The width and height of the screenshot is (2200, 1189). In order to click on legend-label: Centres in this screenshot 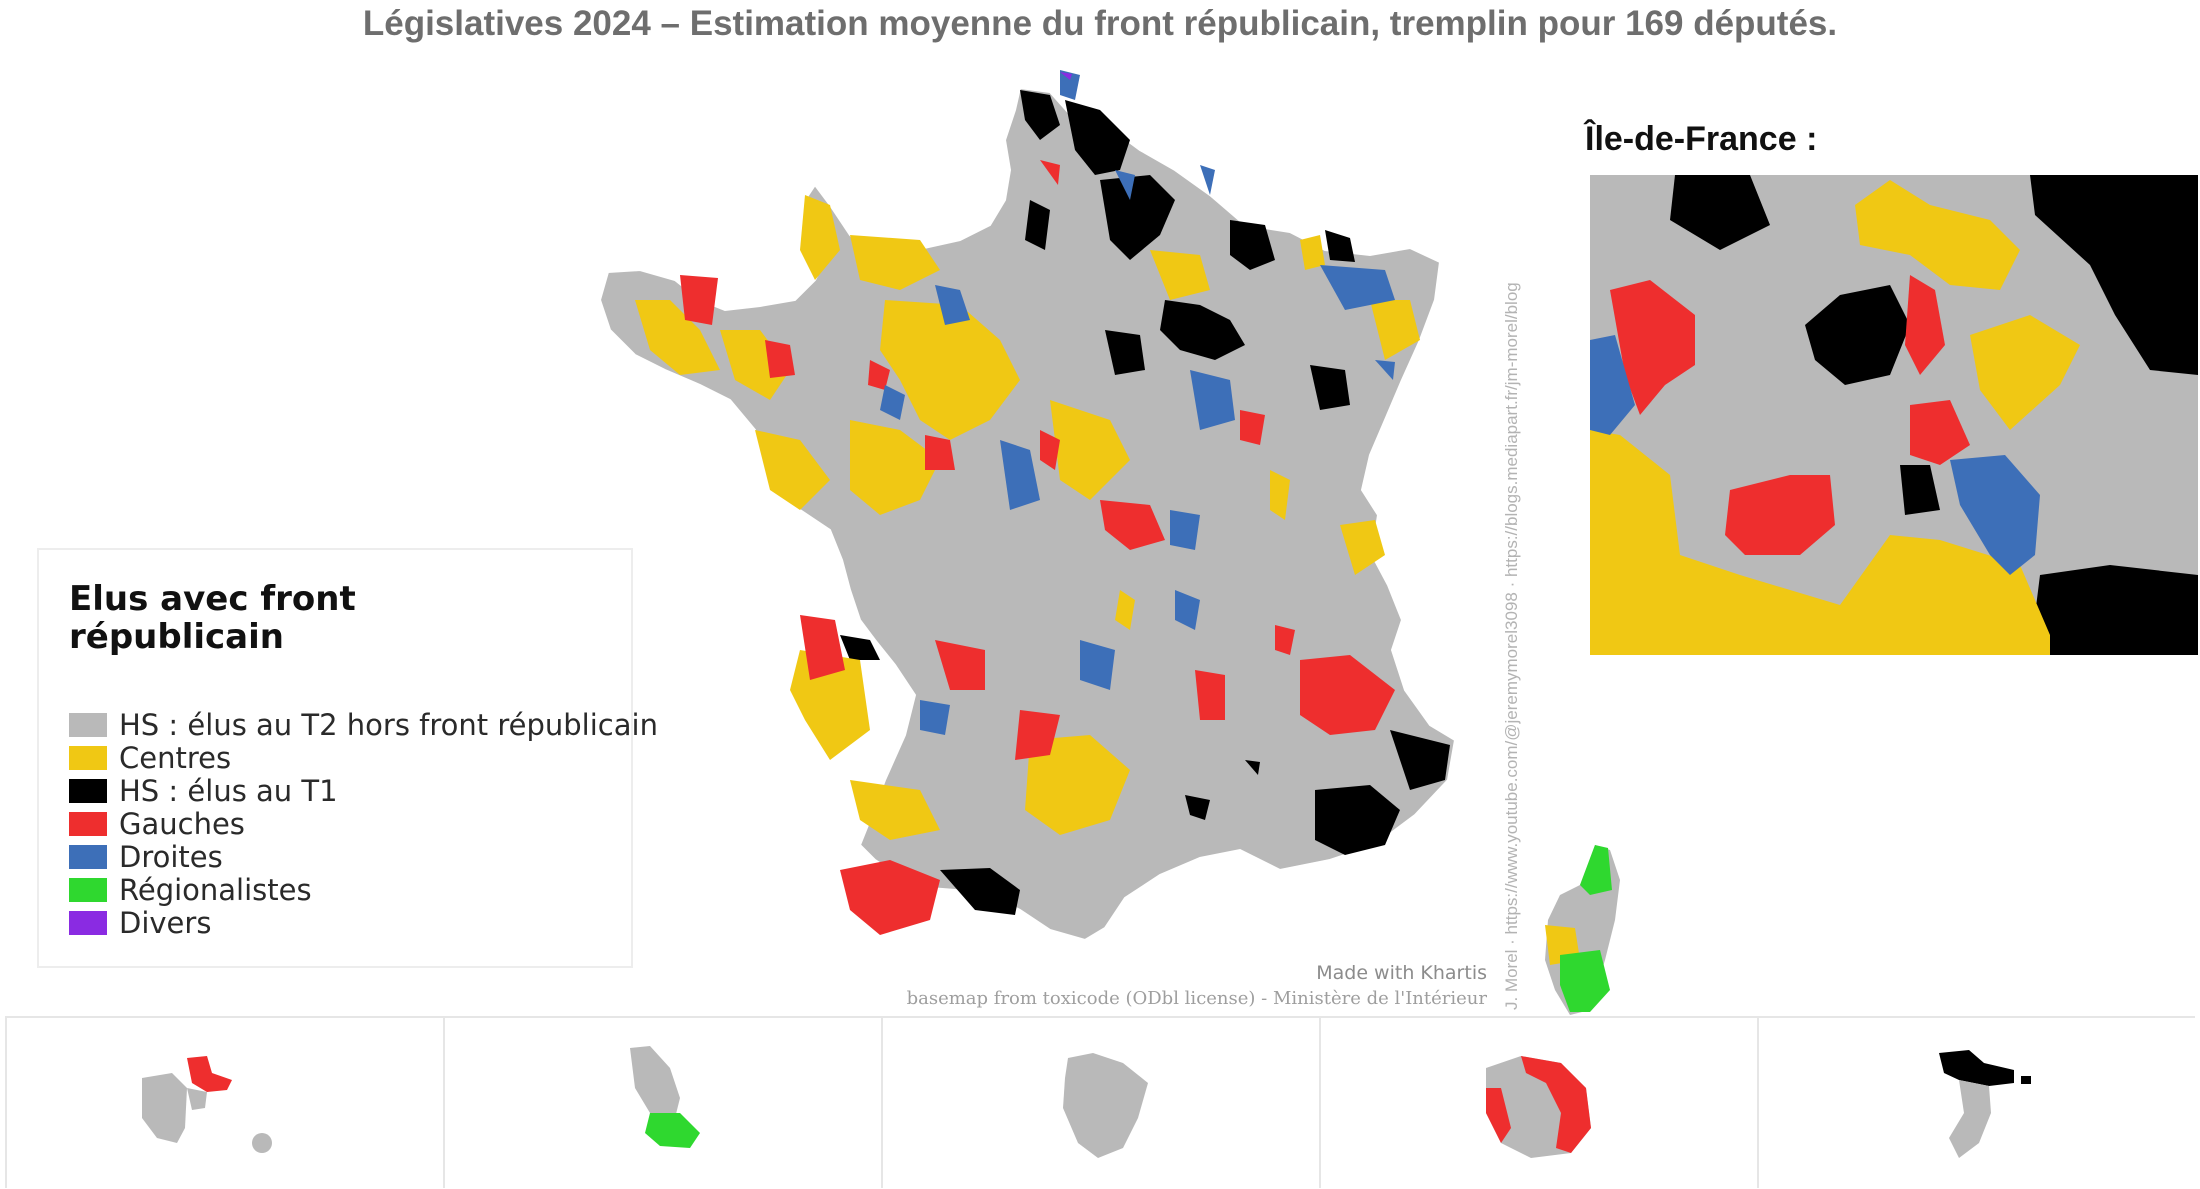, I will do `click(175, 757)`.